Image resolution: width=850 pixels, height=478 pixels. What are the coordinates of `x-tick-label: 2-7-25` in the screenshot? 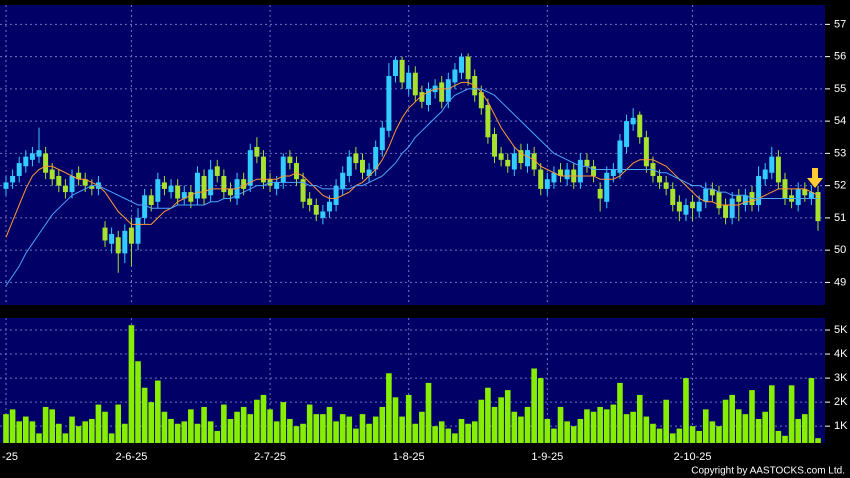 It's located at (270, 457).